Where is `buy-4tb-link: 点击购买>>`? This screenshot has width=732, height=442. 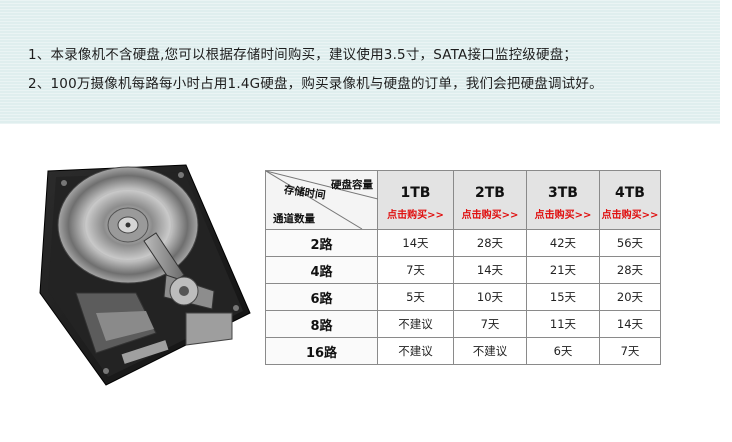
buy-4tb-link: 点击购买>> is located at coordinates (630, 215).